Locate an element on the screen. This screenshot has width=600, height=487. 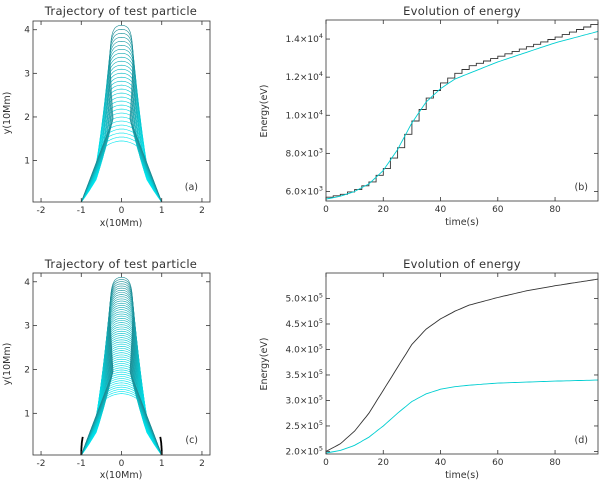
panel-c-label: (c) is located at coordinates (191, 440).